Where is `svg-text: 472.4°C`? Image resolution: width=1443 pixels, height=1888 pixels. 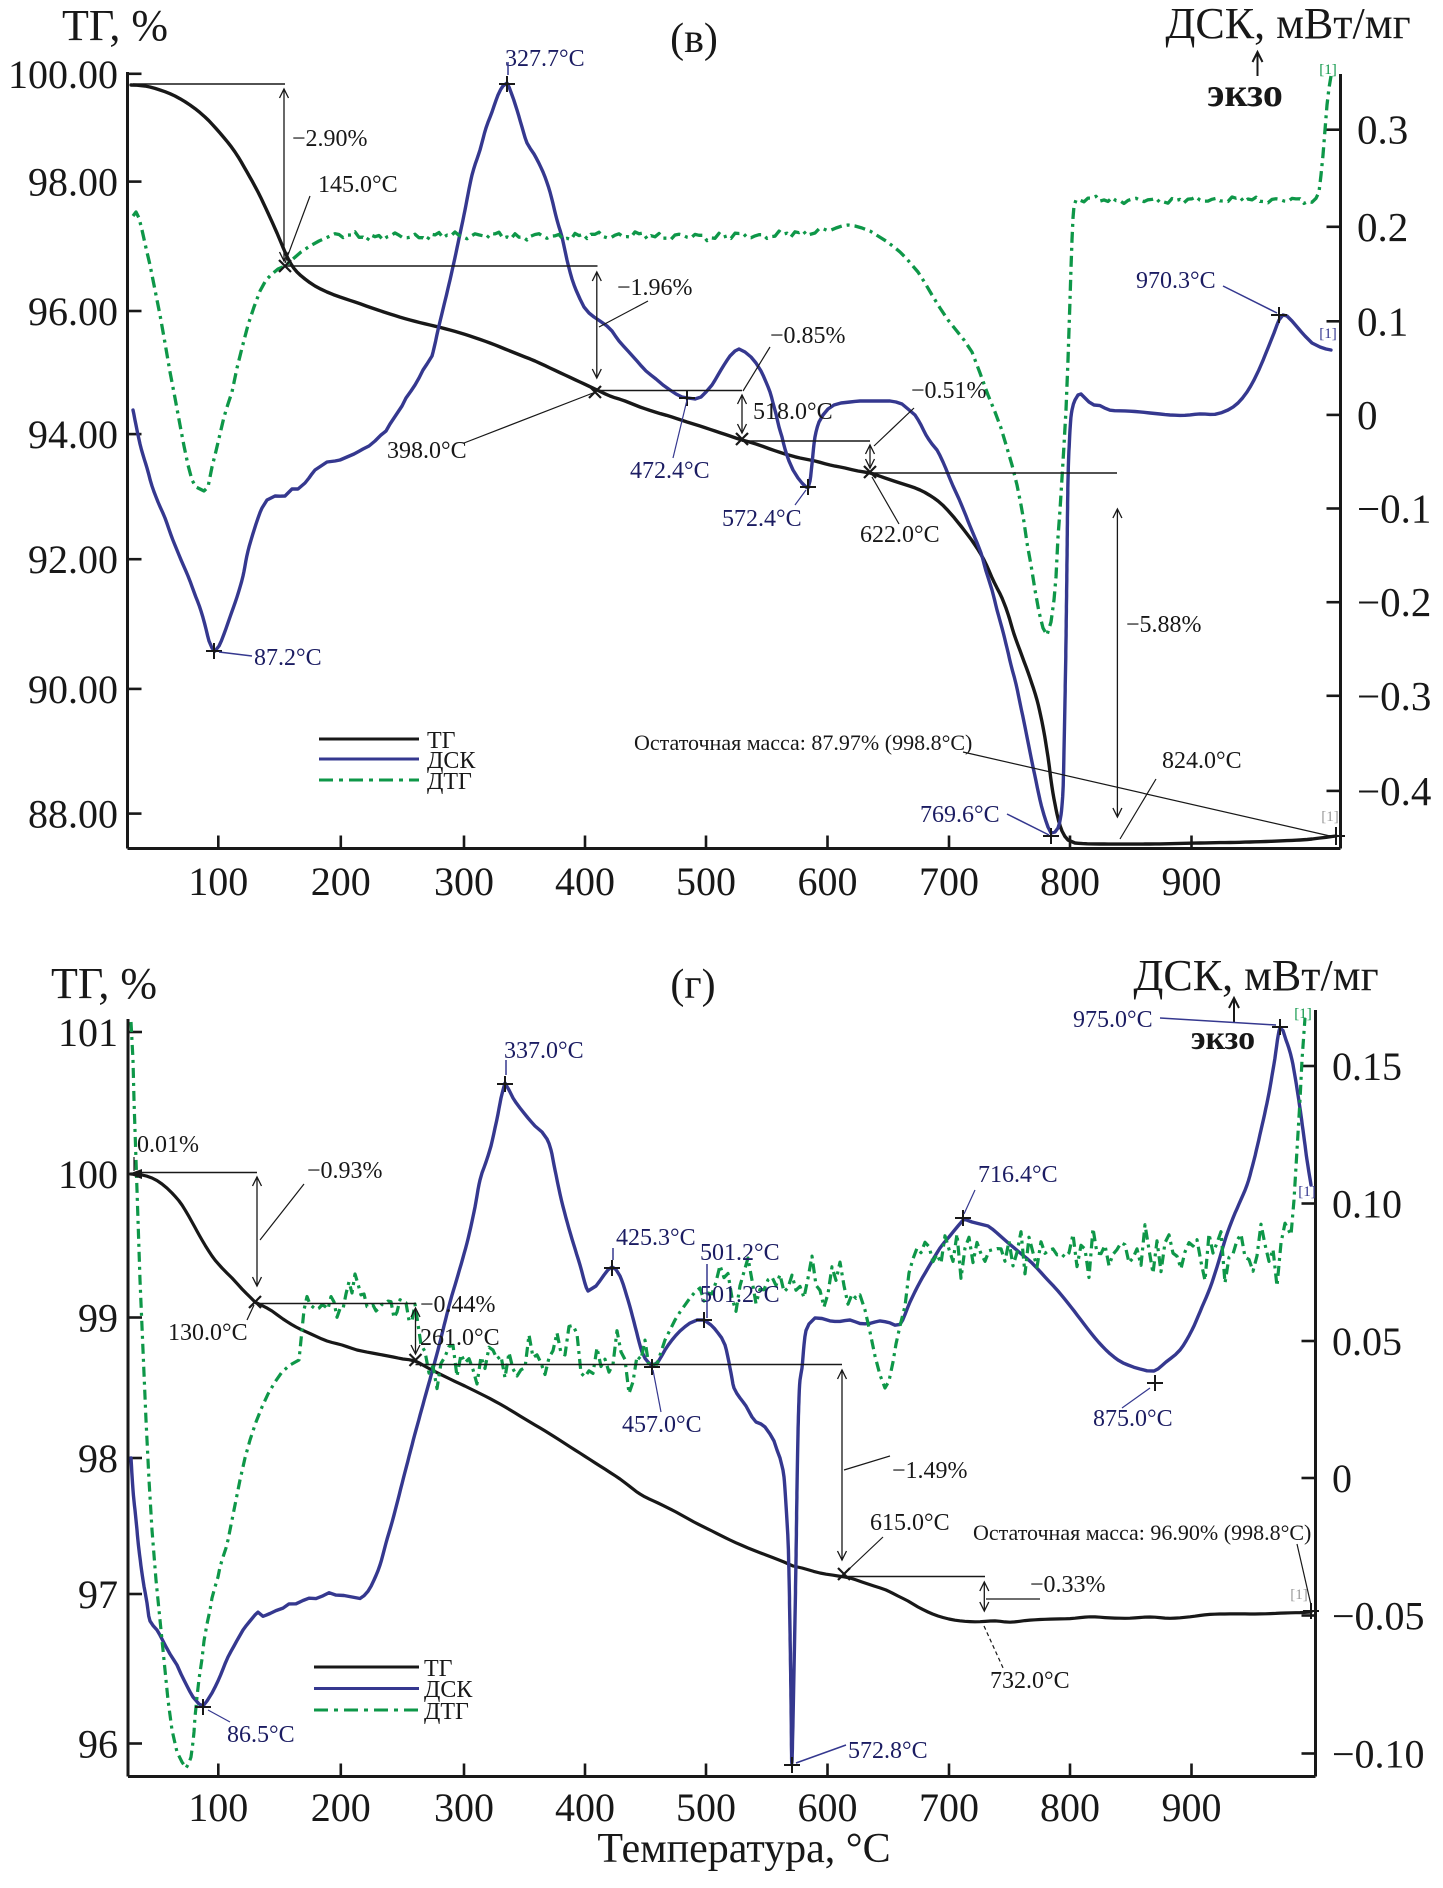 svg-text: 472.4°C is located at coordinates (670, 471).